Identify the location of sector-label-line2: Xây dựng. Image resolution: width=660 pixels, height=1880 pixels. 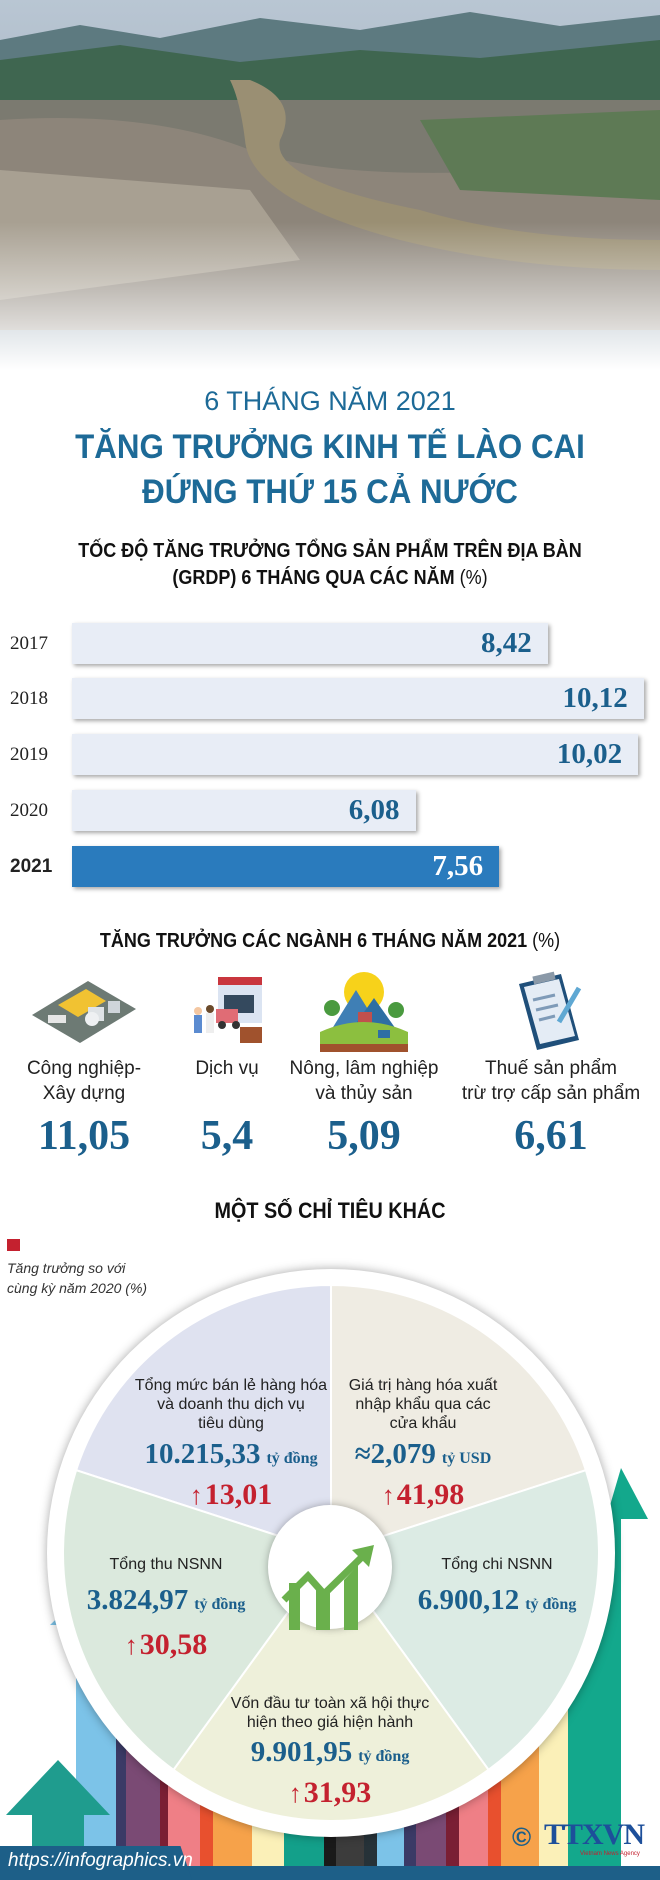
(84, 1093).